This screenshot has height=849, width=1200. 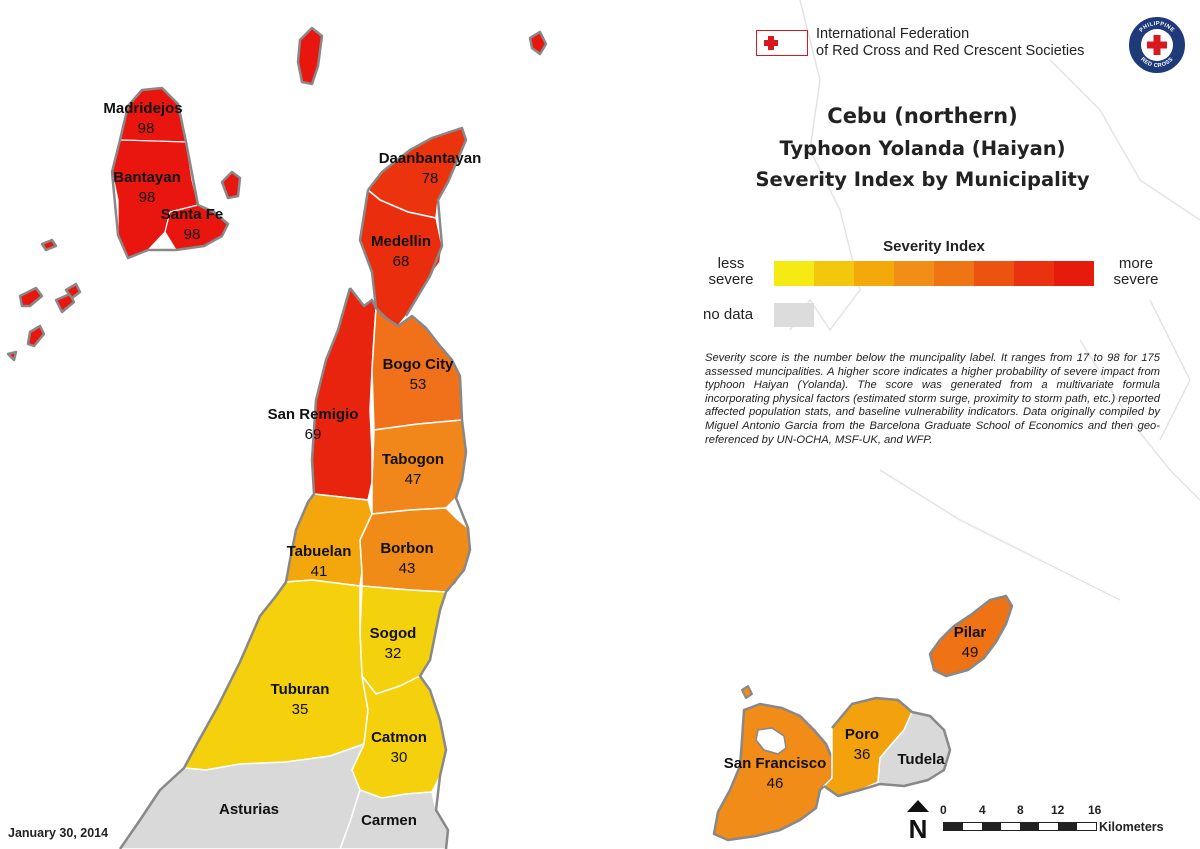 I want to click on ifrc-logo, so click(x=782, y=43).